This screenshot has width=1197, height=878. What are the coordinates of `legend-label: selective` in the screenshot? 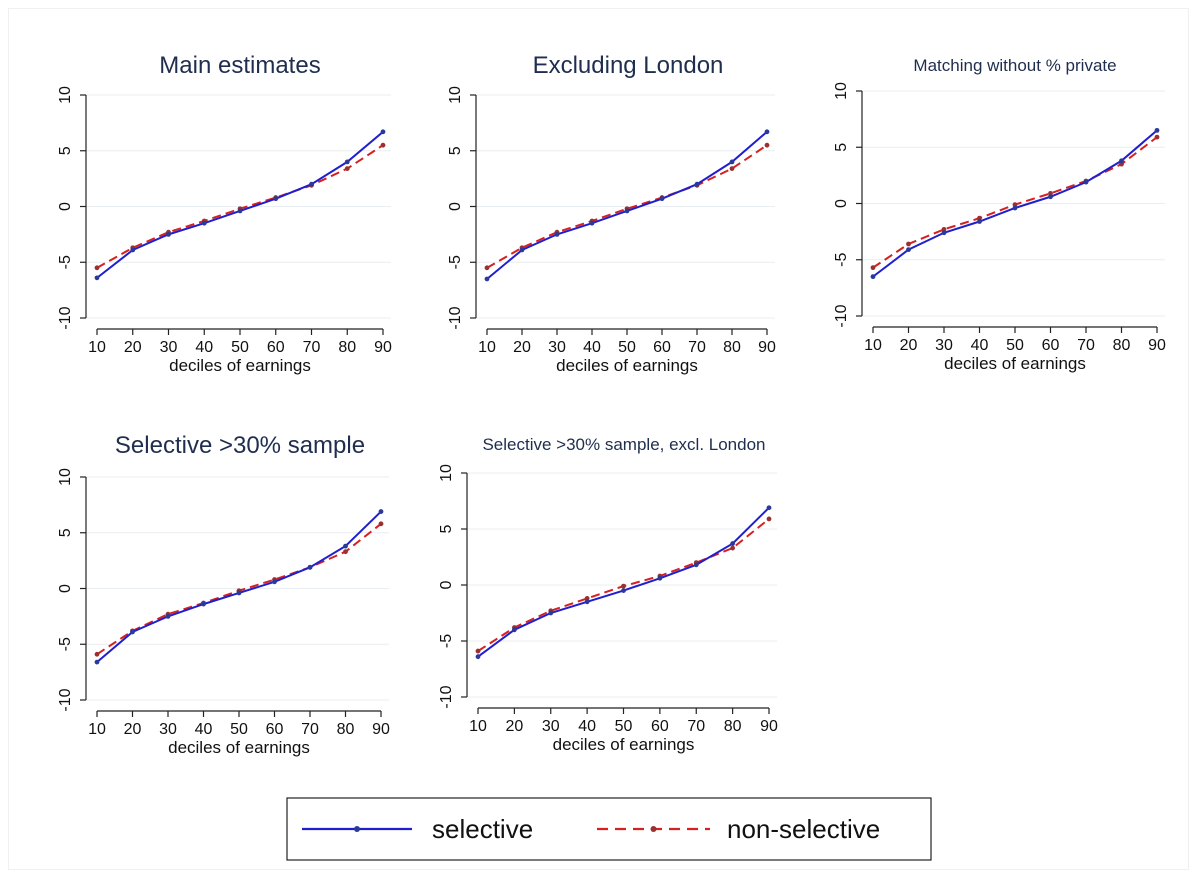 It's located at (482, 829).